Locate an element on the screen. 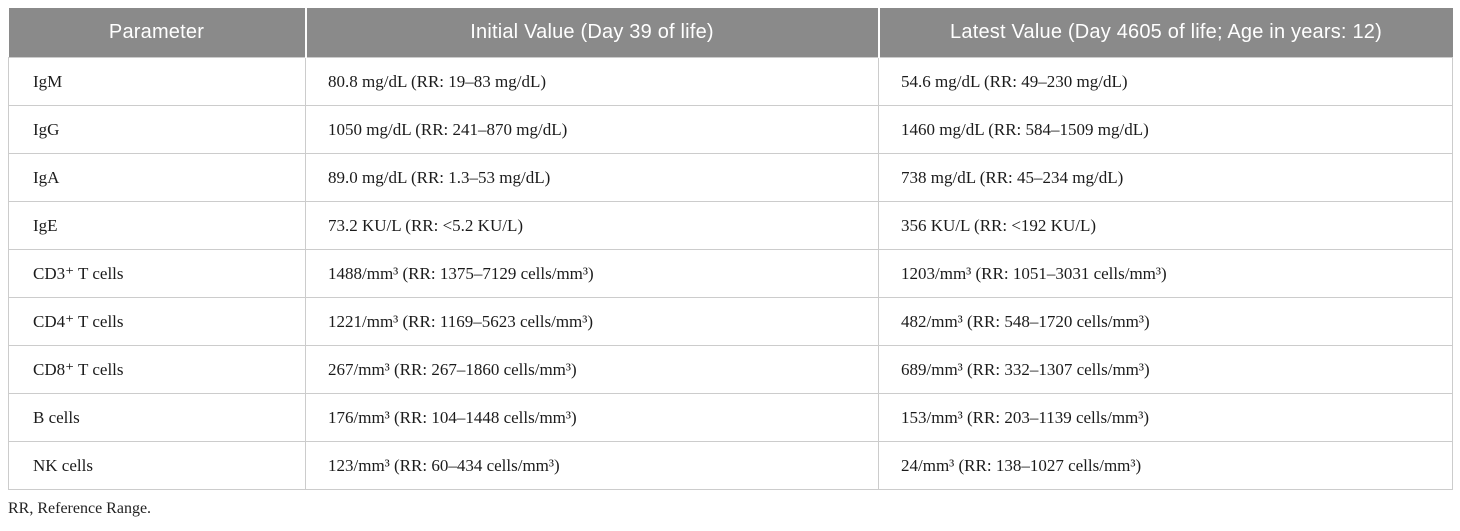  cell-initial-value: 80.8 mg/dL (RR: 19–83 mg/dL) is located at coordinates (592, 81).